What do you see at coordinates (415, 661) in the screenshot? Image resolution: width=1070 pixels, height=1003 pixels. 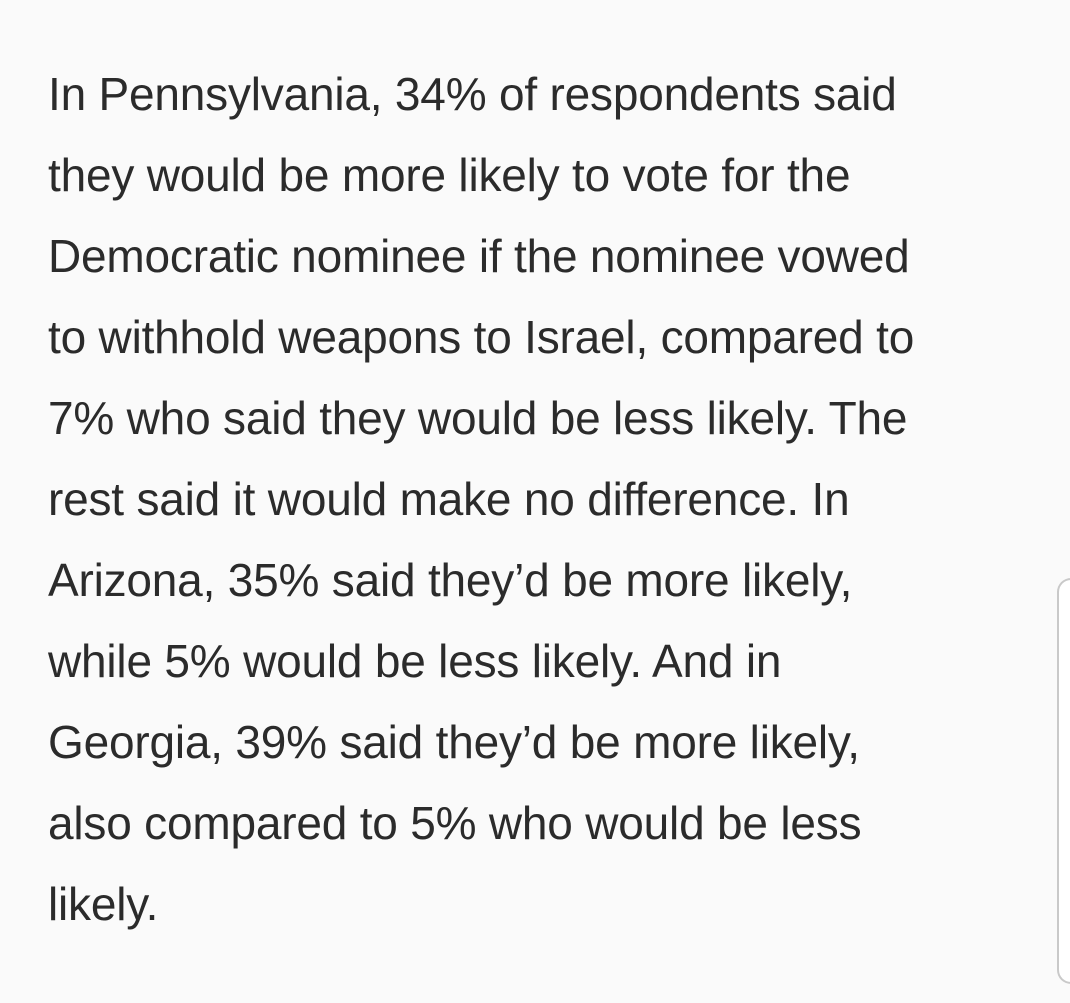 I see `paragraph-line: while 5% would be less likely. And in` at bounding box center [415, 661].